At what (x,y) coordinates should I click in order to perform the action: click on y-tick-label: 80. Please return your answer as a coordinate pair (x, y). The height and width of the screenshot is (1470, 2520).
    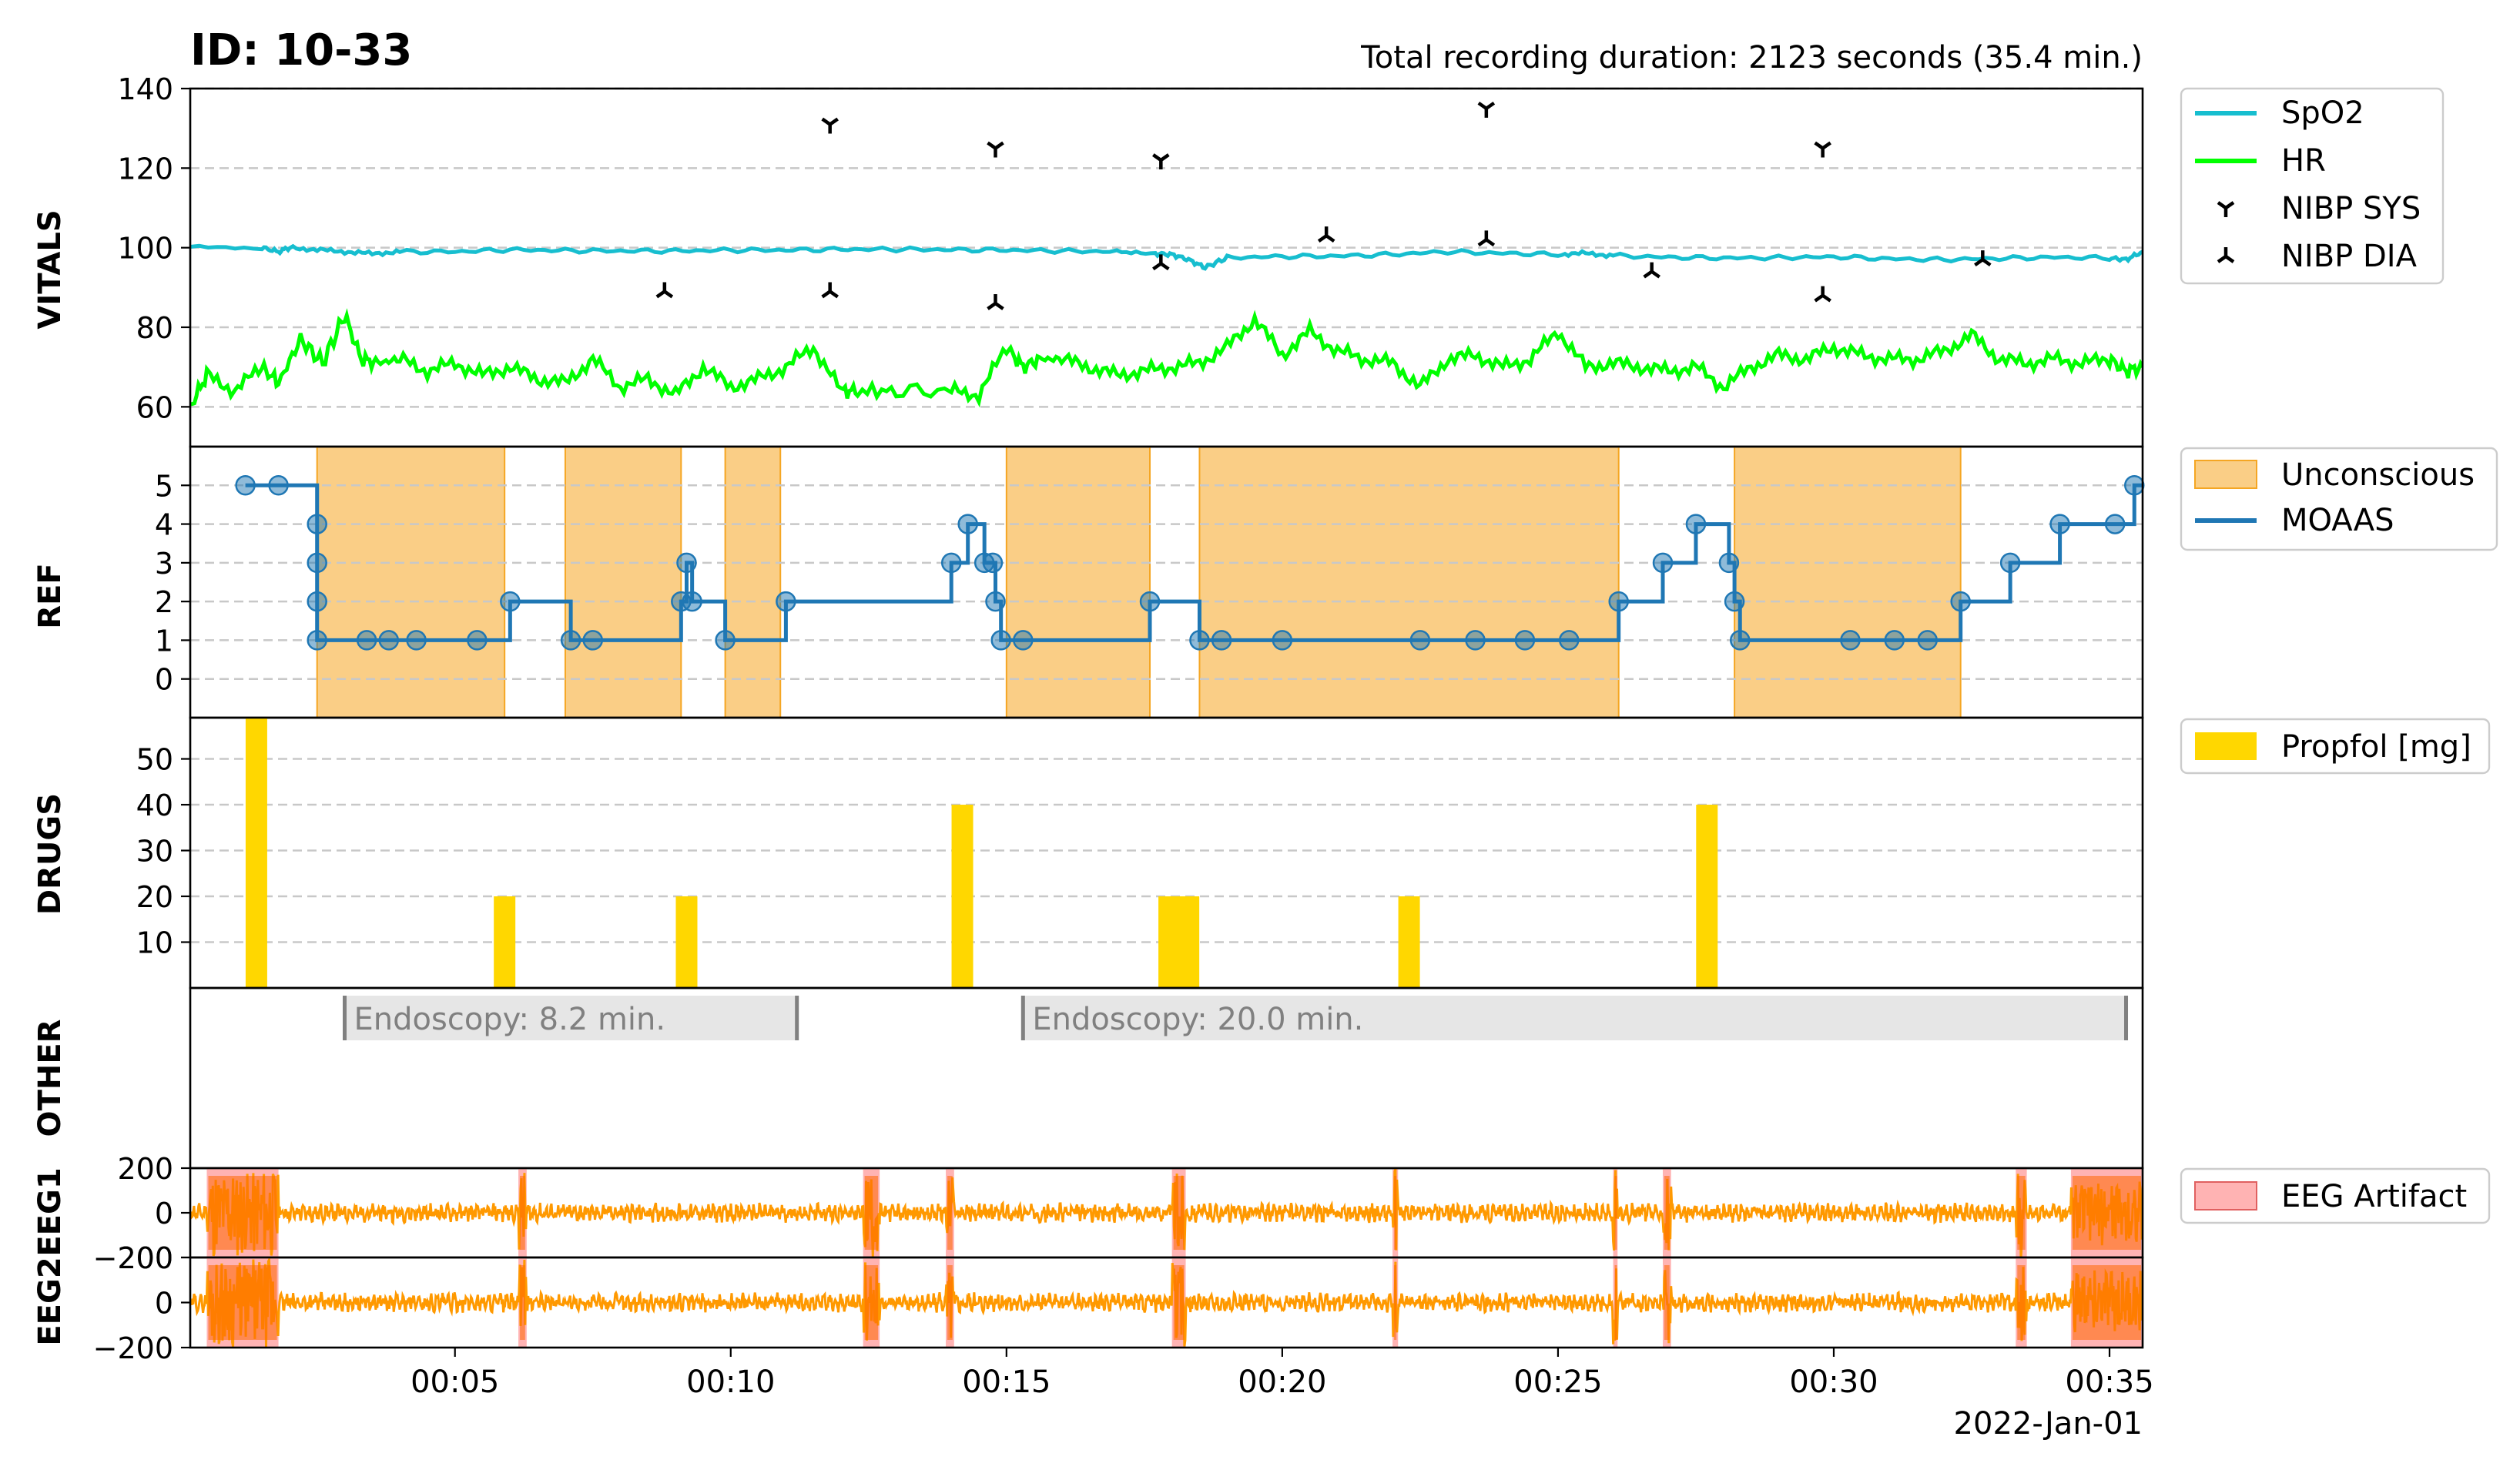
    Looking at the image, I should click on (155, 328).